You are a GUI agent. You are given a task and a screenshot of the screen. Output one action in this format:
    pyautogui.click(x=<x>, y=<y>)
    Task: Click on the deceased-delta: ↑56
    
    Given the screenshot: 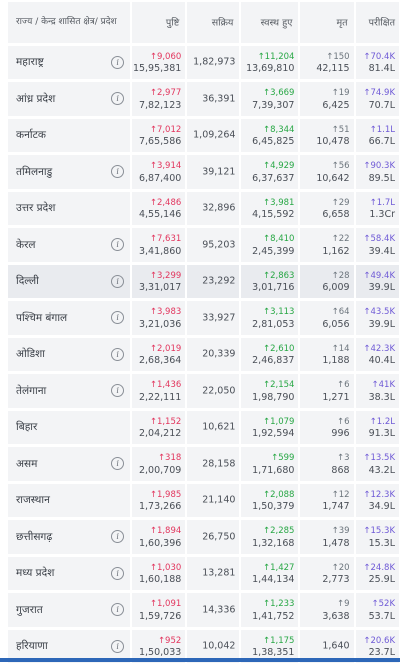 What is the action you would take?
    pyautogui.click(x=340, y=166)
    